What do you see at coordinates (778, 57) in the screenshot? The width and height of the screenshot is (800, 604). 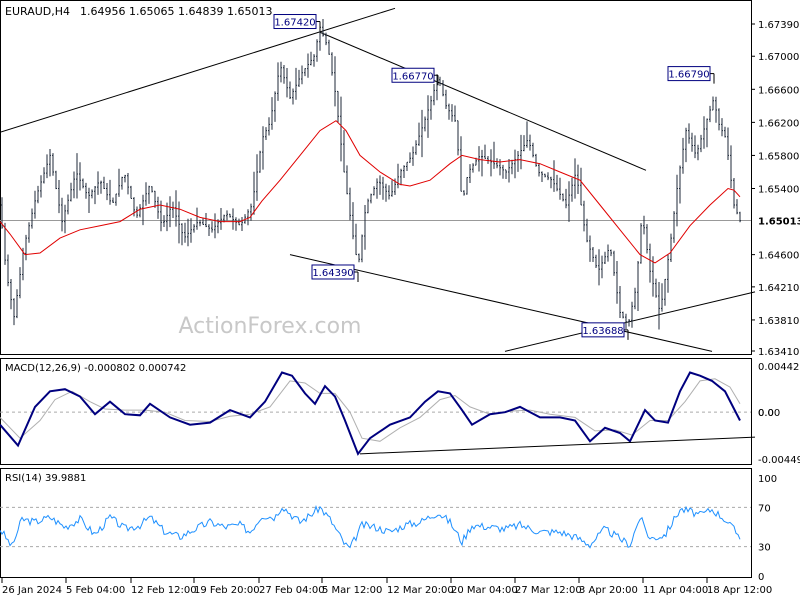 I see `price-tick-label: 1.67000` at bounding box center [778, 57].